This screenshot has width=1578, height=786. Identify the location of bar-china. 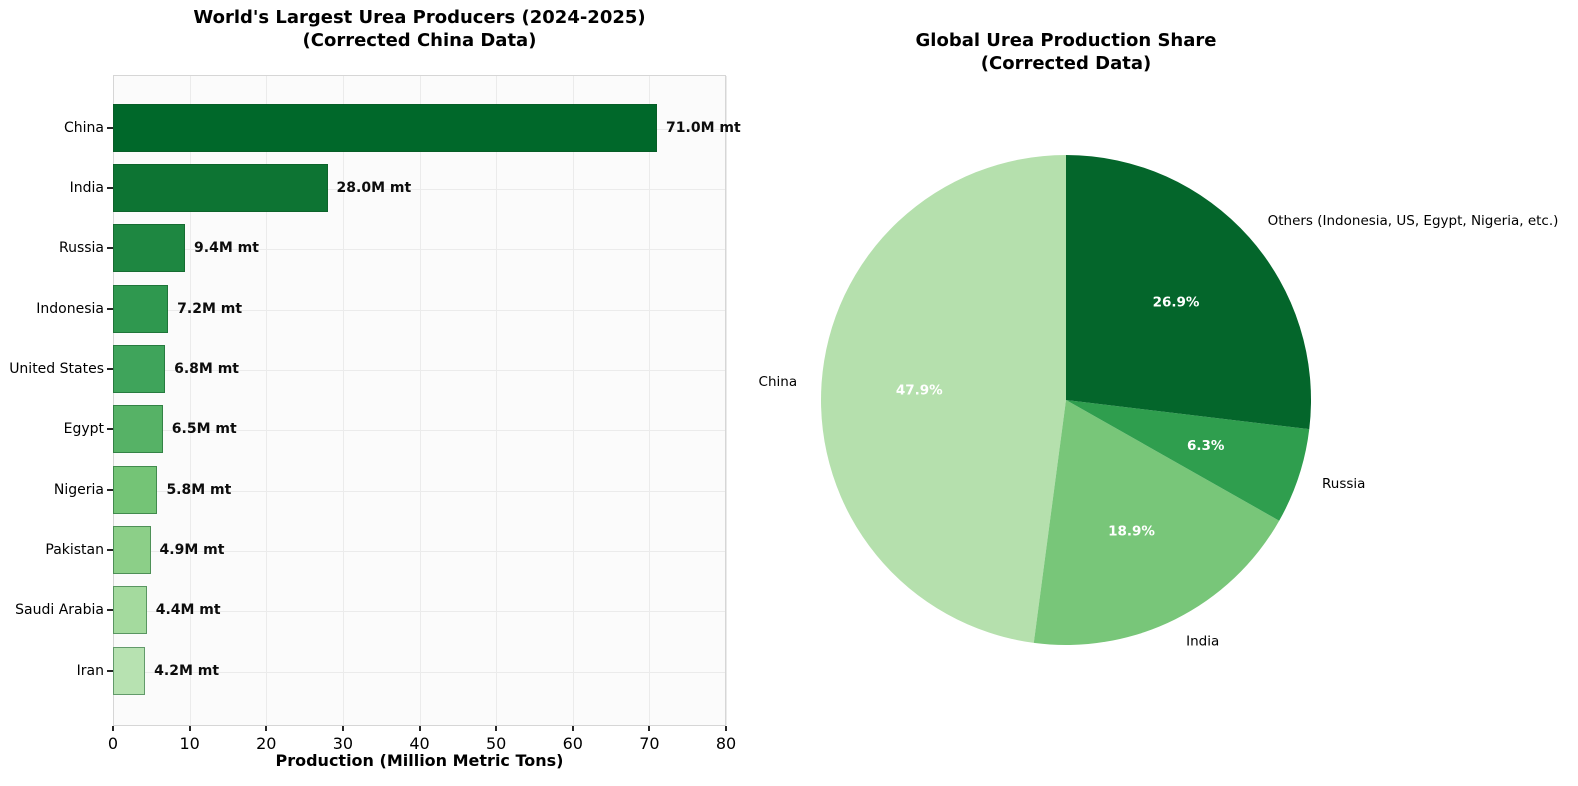
(385, 127).